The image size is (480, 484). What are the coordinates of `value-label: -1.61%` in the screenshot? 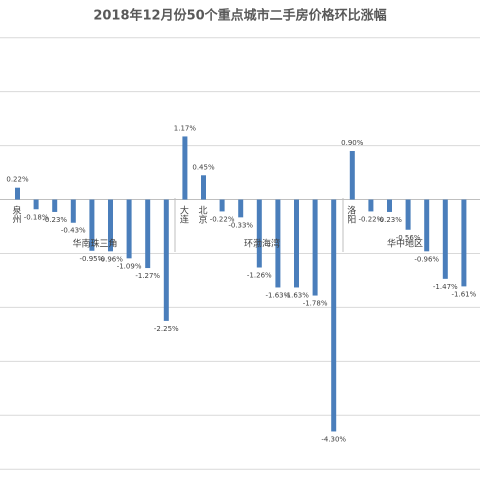 It's located at (464, 294).